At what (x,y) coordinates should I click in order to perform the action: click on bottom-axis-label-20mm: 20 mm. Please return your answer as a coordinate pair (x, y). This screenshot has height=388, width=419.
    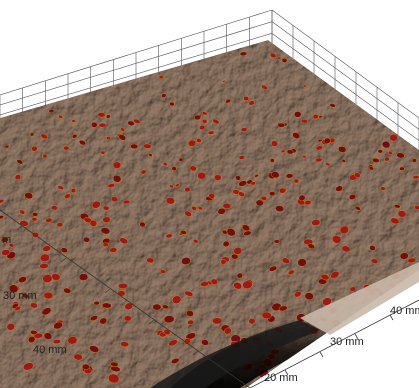
    Looking at the image, I should click on (281, 378).